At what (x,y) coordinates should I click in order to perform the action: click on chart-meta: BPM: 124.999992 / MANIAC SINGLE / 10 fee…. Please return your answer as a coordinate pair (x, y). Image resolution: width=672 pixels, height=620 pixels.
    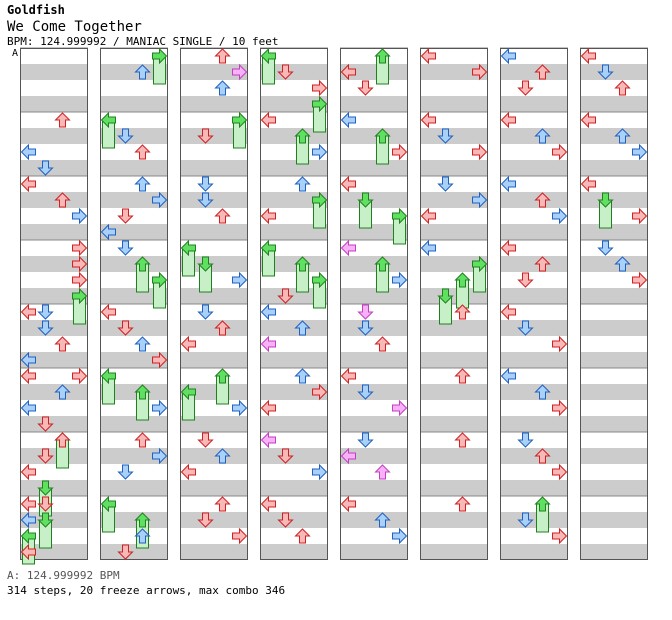
    Looking at the image, I should click on (143, 41).